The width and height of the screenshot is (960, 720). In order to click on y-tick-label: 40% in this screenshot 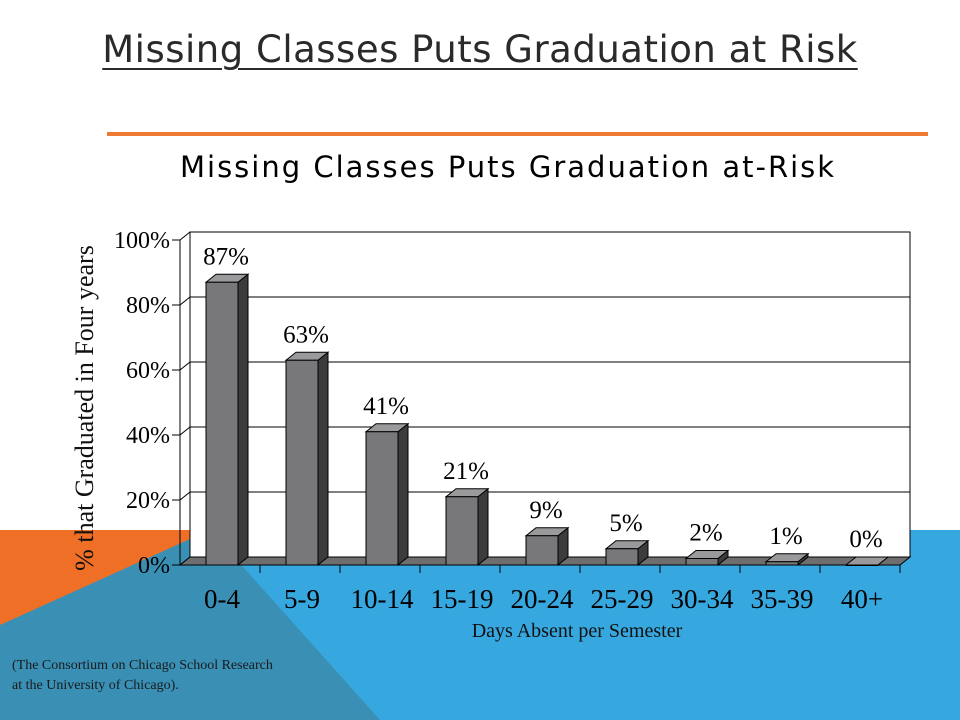, I will do `click(148, 436)`.